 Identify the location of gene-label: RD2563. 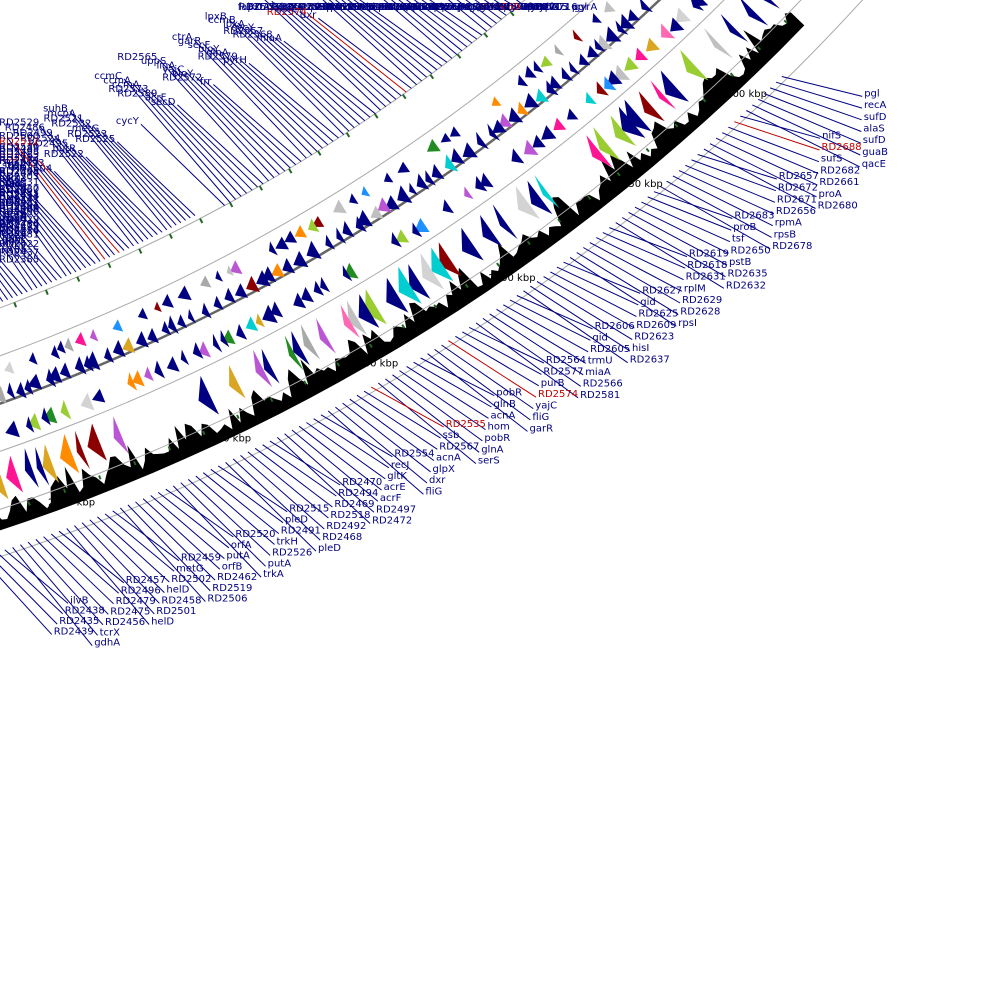
(259, 7).